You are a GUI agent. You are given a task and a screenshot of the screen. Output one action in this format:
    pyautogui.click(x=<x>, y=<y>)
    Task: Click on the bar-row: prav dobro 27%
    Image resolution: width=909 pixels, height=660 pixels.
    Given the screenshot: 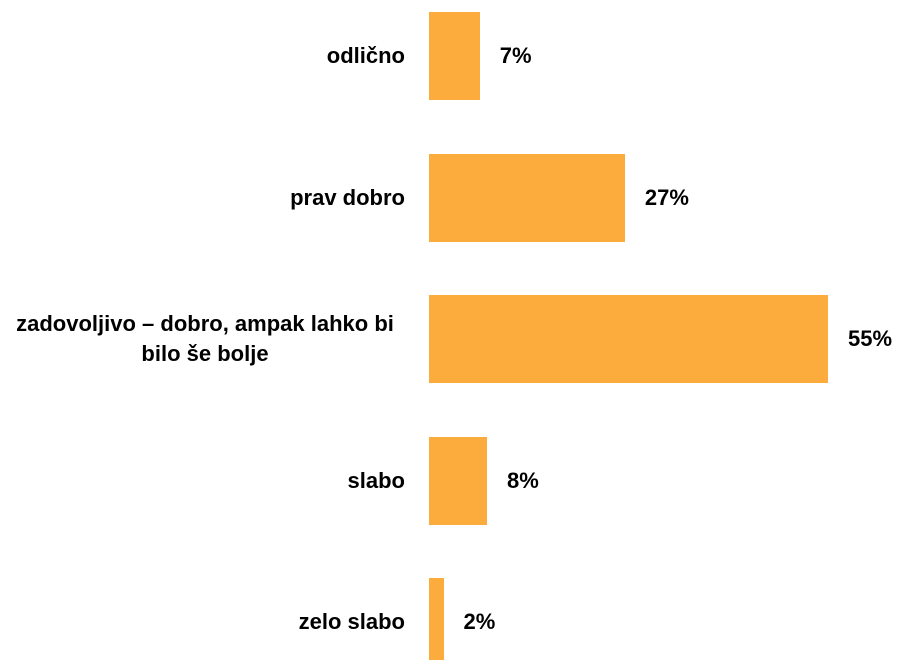 What is the action you would take?
    pyautogui.click(x=454, y=197)
    